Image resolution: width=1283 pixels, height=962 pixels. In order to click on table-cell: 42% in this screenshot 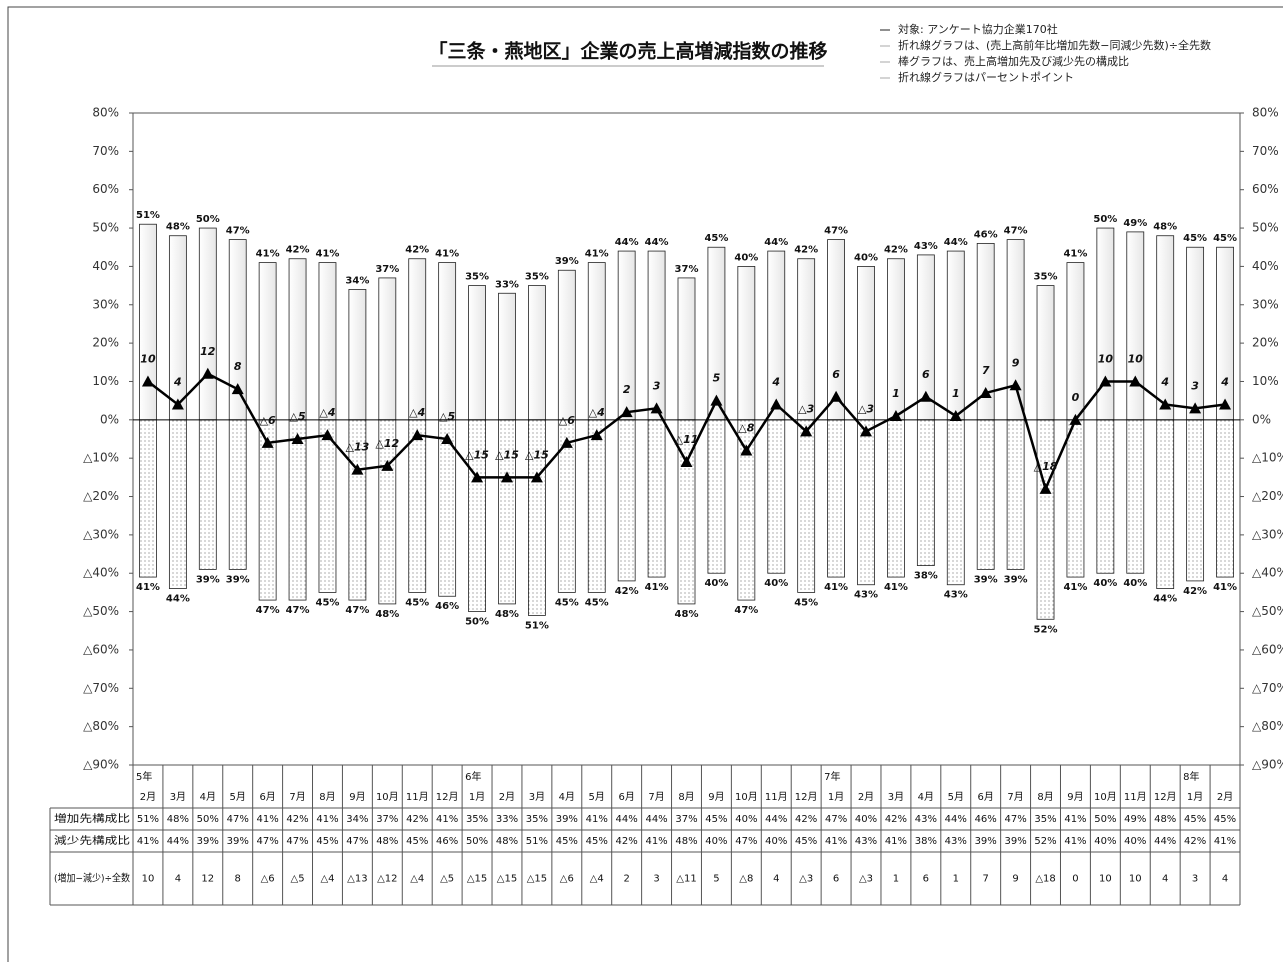, I will do `click(417, 819)`.